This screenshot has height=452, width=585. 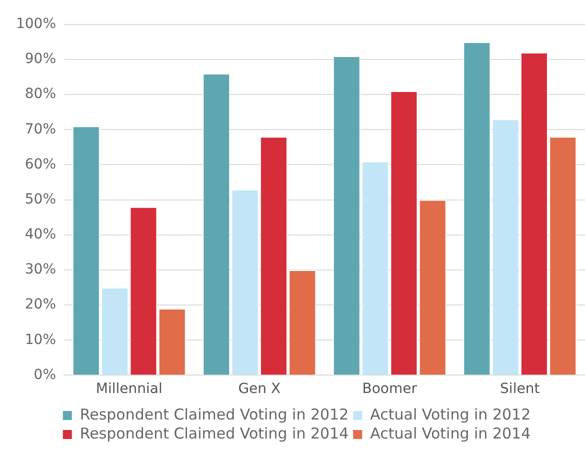 I want to click on legend-label: Respondent Claimed Voting in 2012, so click(x=214, y=414).